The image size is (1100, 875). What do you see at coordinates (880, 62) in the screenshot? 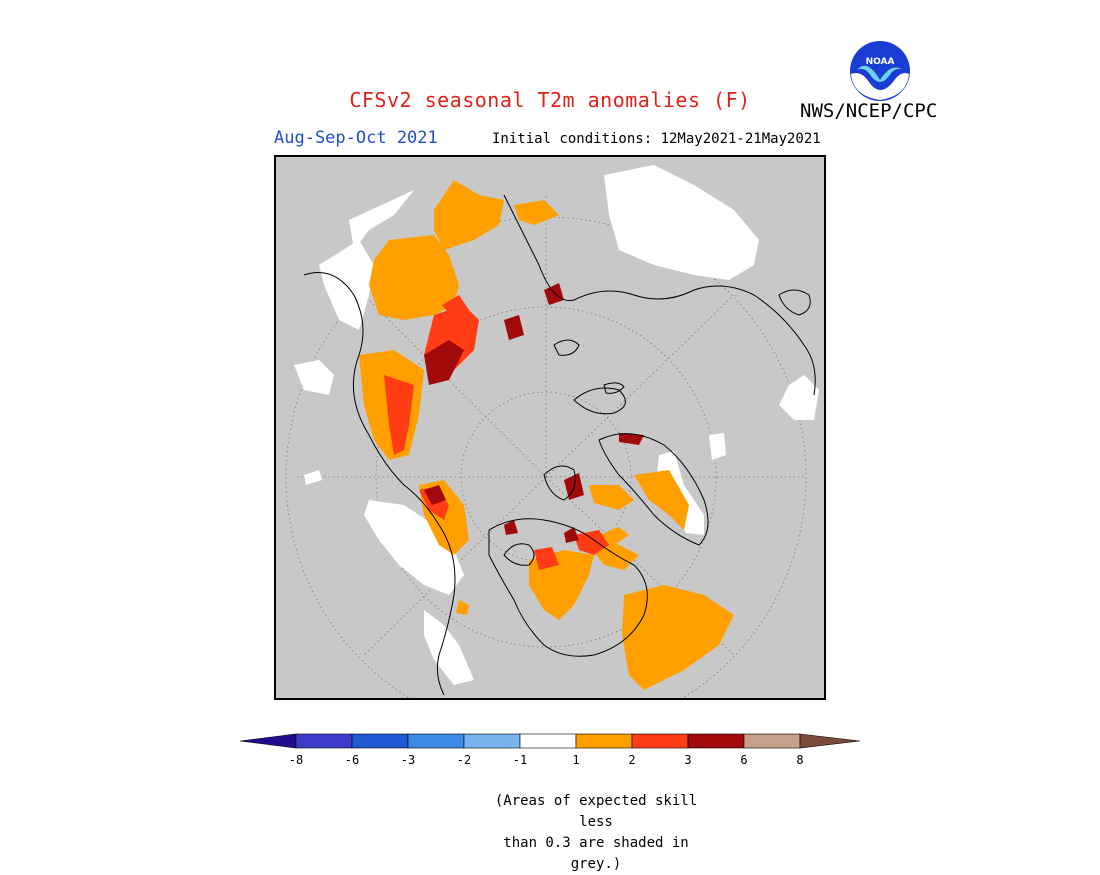
I see `svg-text: NOAA` at bounding box center [880, 62].